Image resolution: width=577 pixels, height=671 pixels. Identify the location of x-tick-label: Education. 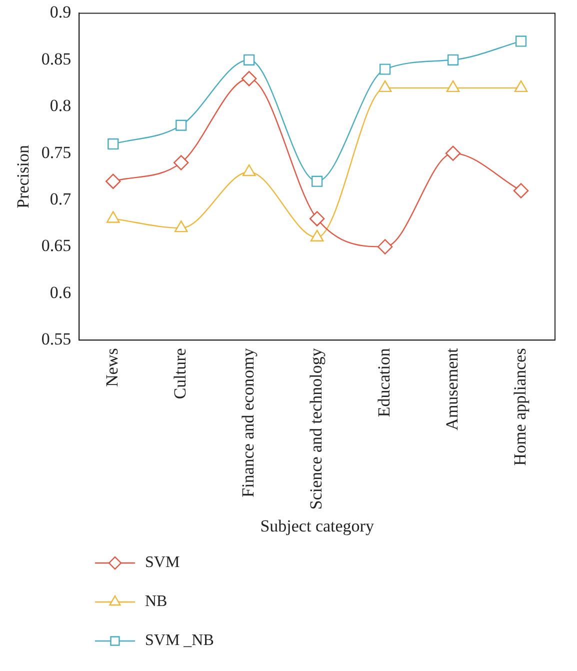
(384, 383).